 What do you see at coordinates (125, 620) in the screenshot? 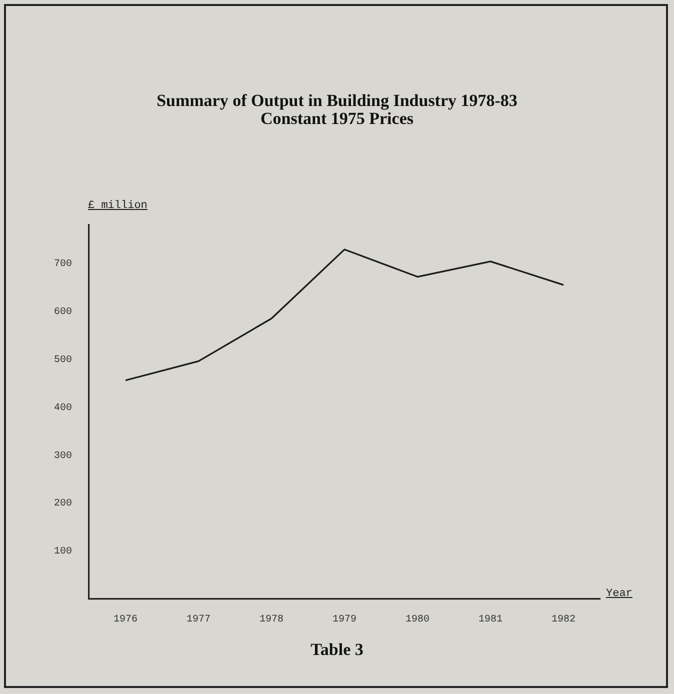
I see `x-tick-label: 1976` at bounding box center [125, 620].